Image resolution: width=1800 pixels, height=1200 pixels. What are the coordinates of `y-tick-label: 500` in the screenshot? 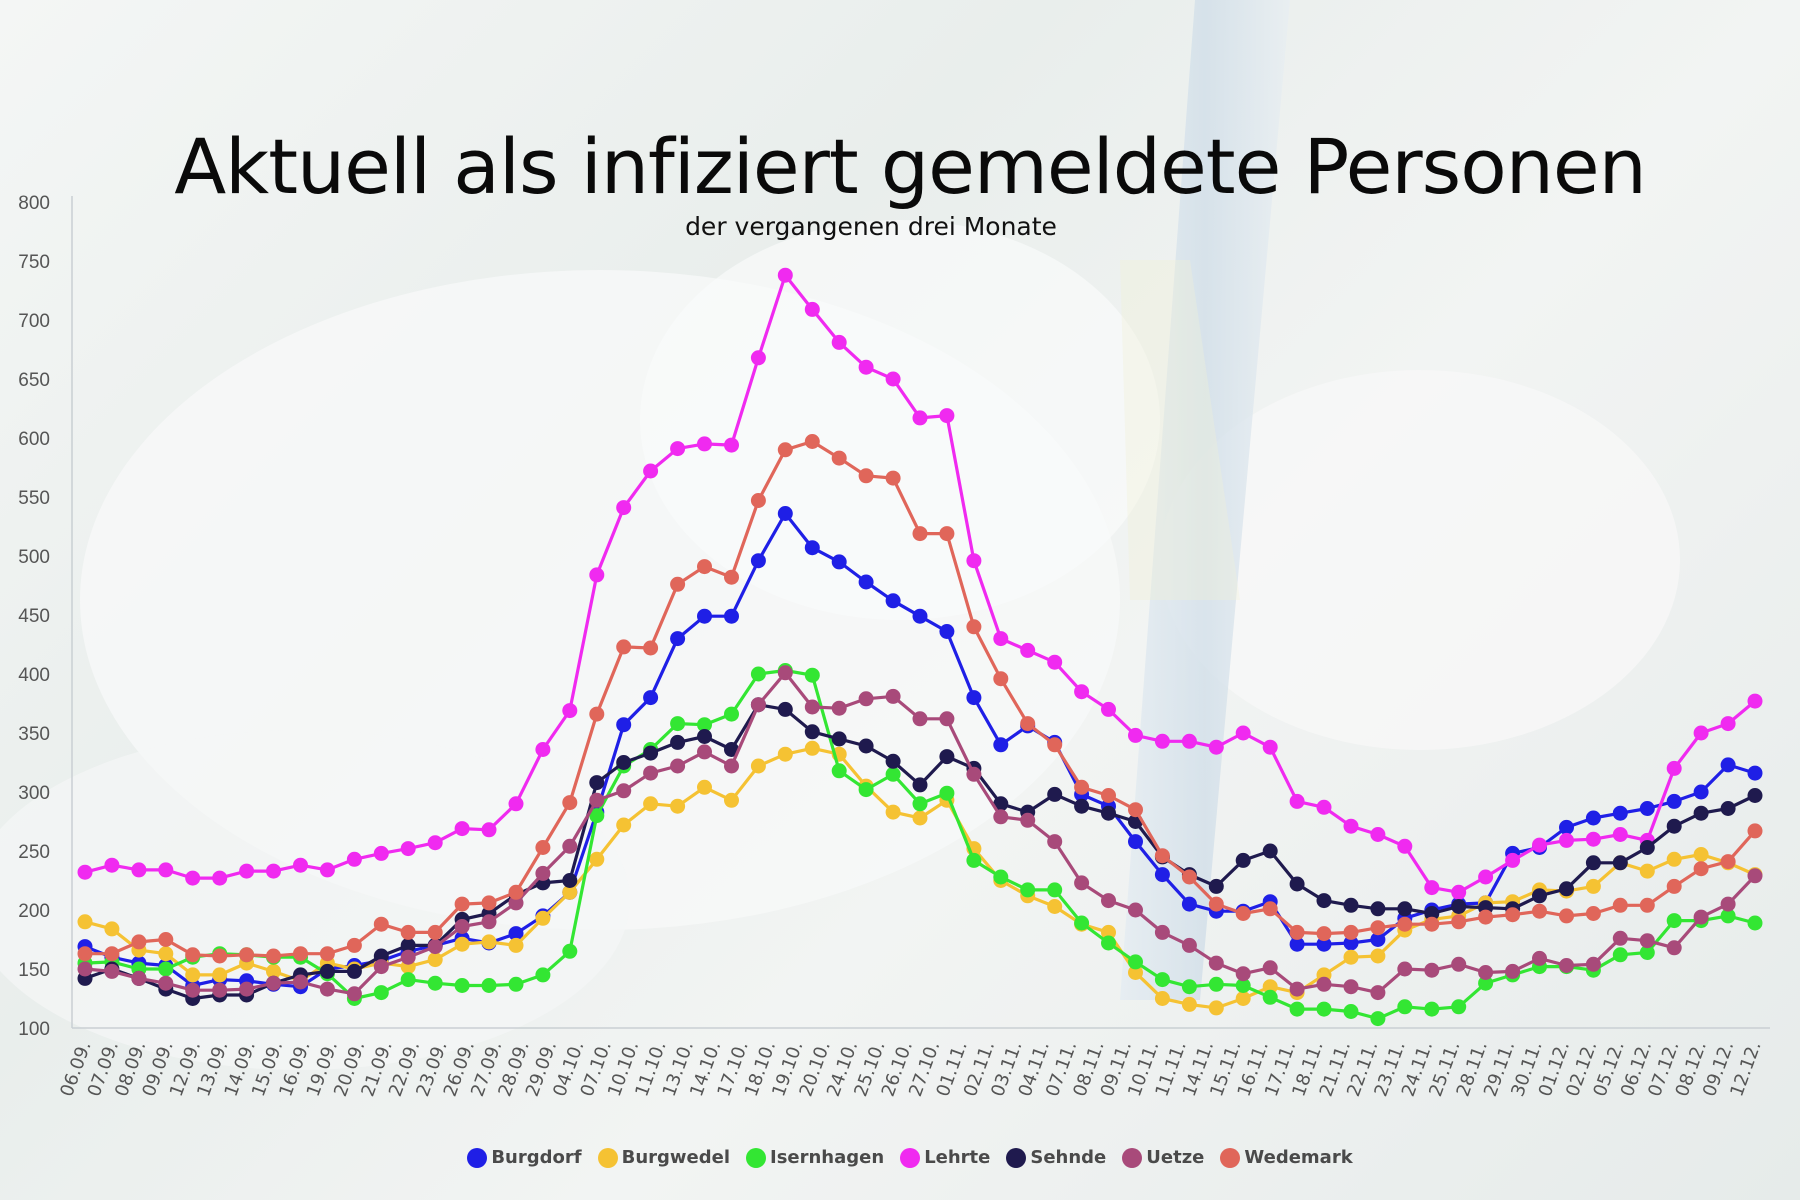 It's located at (34, 557).